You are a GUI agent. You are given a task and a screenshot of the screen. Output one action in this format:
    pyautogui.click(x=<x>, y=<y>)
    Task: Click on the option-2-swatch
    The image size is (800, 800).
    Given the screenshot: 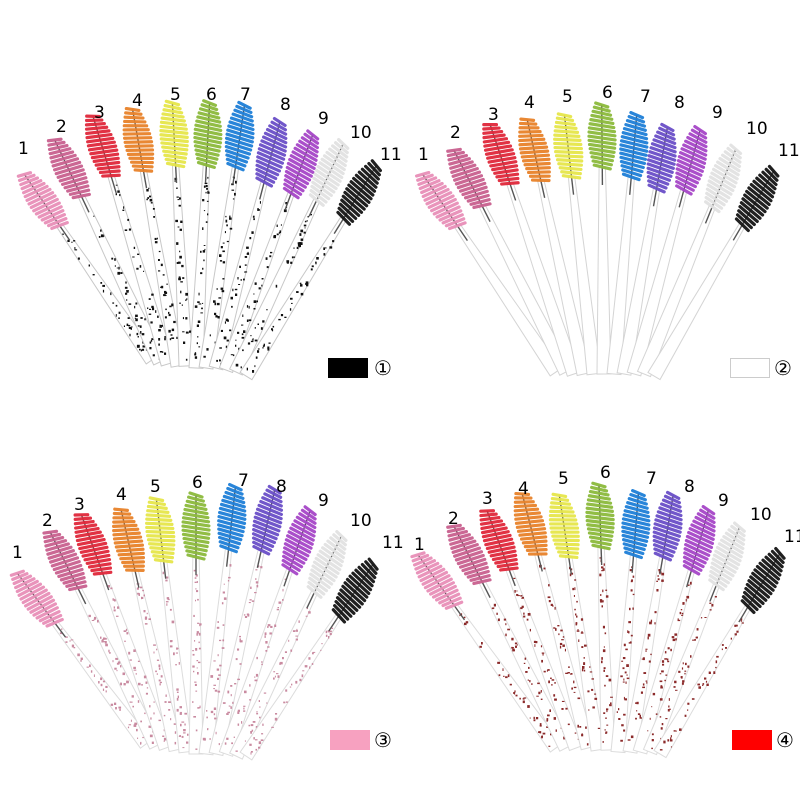 What is the action you would take?
    pyautogui.click(x=750, y=368)
    